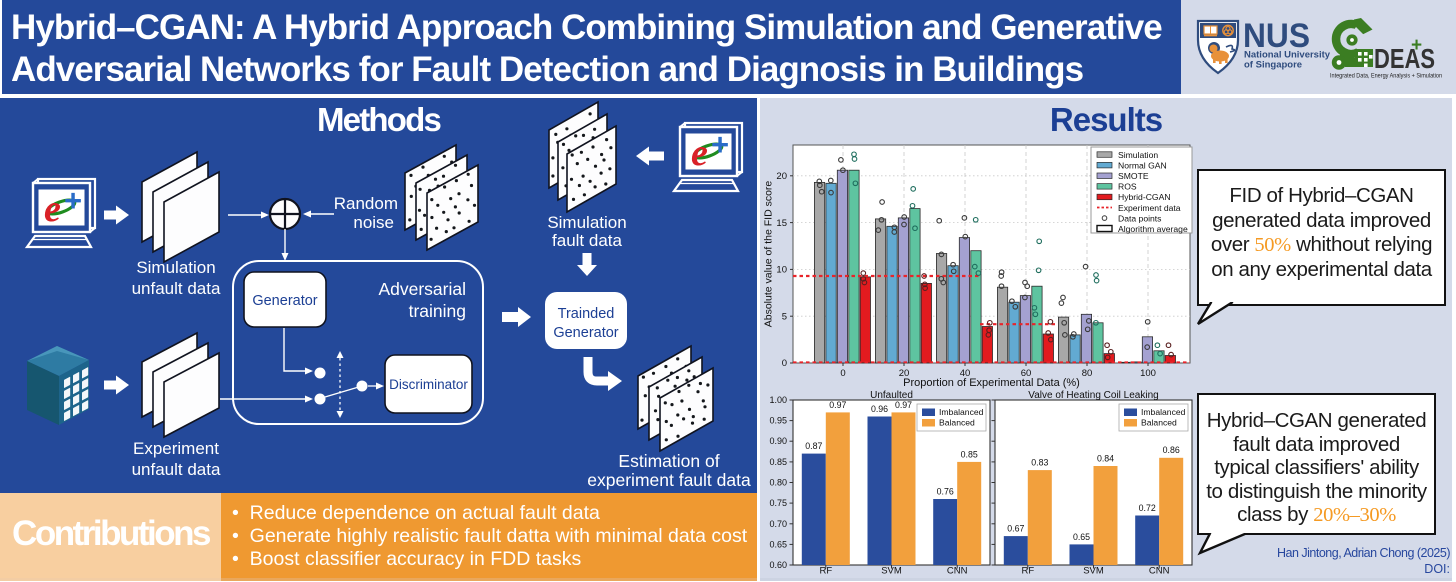  I want to click on svg-text: of Singapore, so click(1273, 65).